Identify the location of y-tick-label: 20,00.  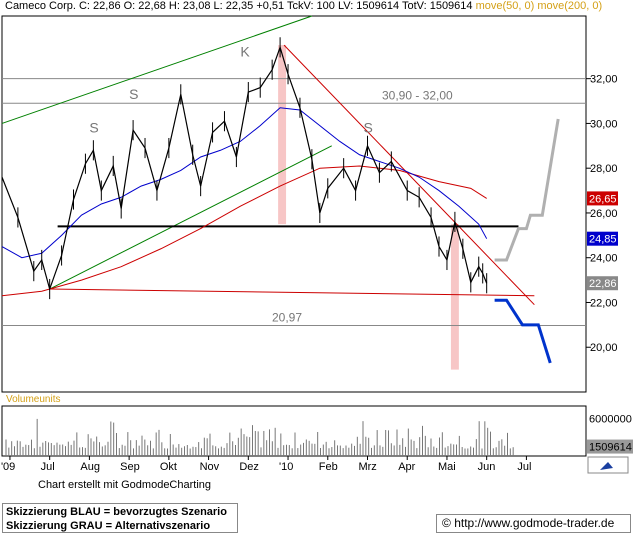
(604, 348).